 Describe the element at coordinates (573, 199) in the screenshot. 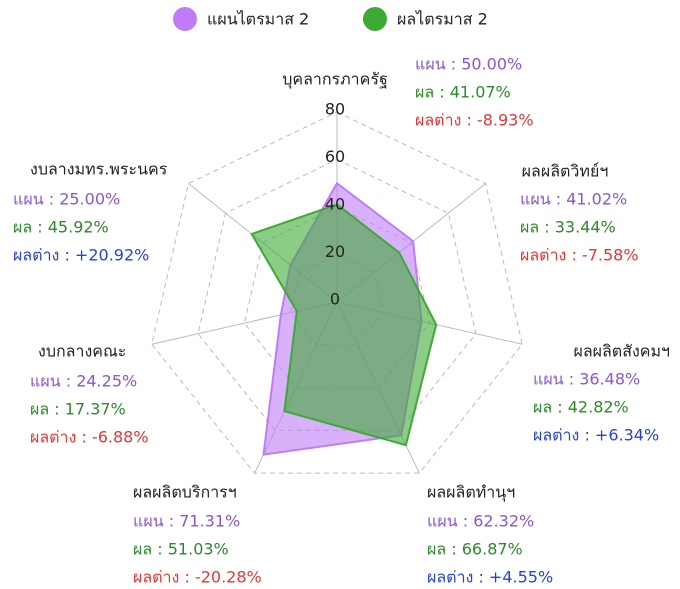

I see `value-label: แผน : 41.02%` at that location.